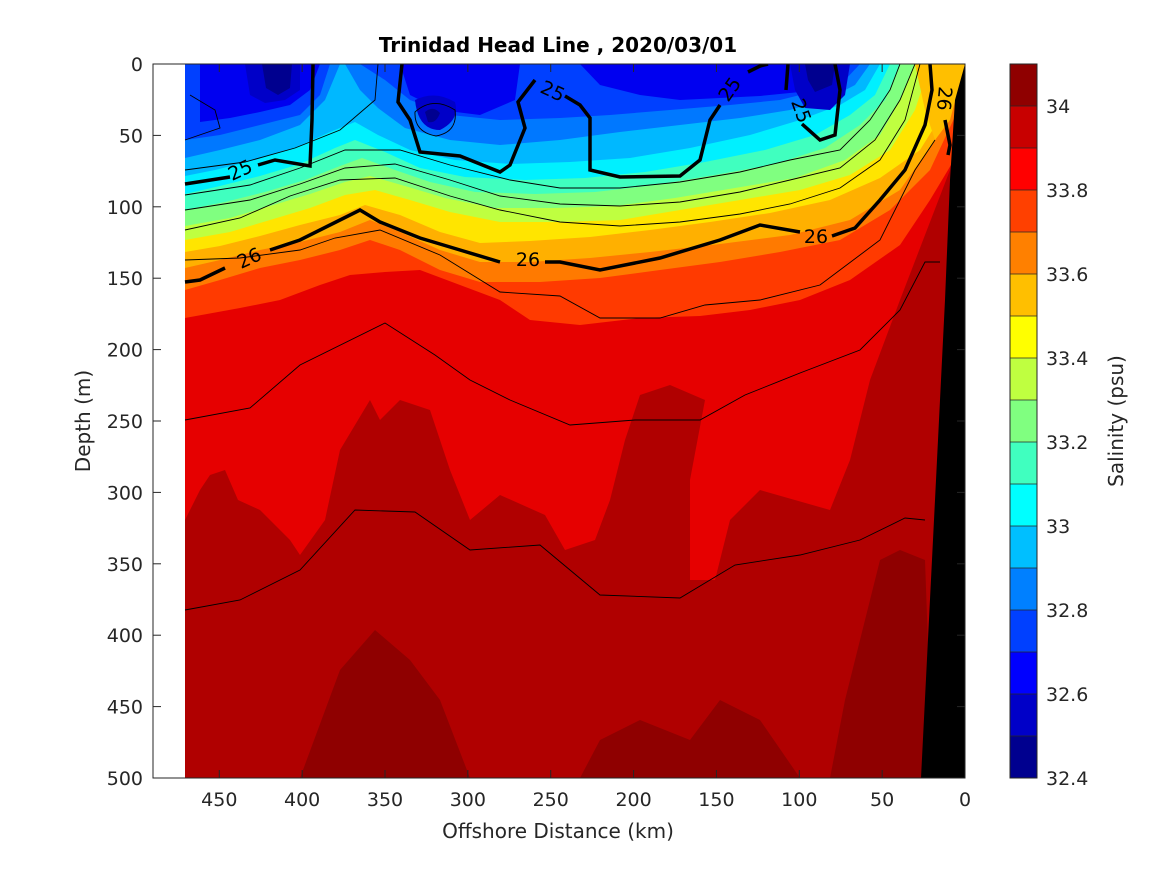 This screenshot has height=875, width=1167. I want to click on chart-title: Trinidad Head Line , 2020/03/01, so click(558, 45).